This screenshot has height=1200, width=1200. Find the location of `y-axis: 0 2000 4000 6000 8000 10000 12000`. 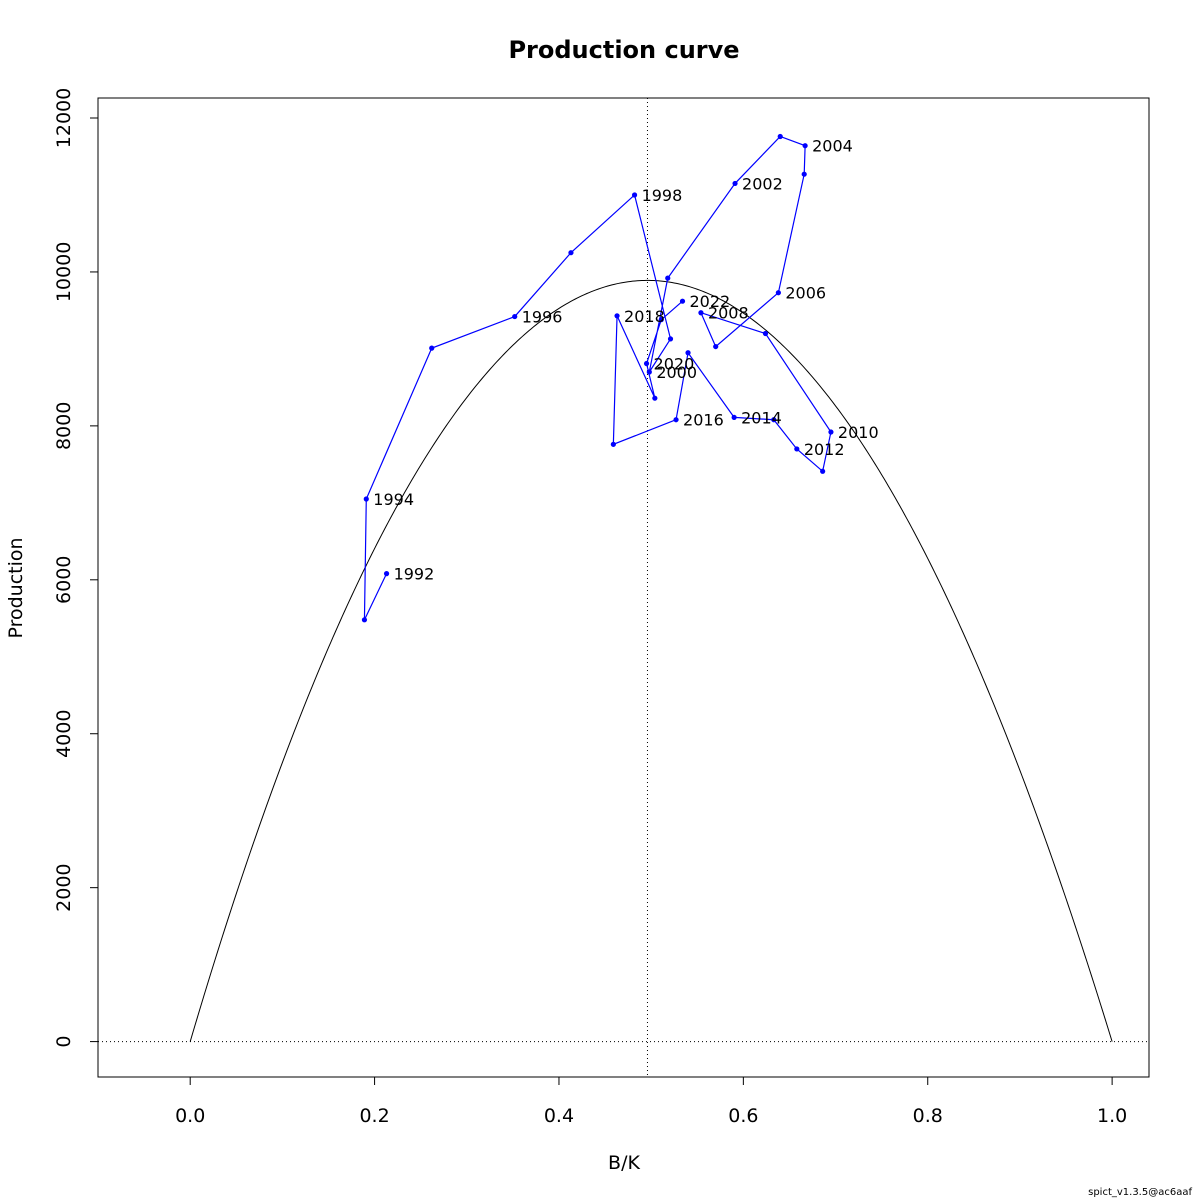

y-axis: 0 2000 4000 6000 8000 10000 12000 is located at coordinates (76, 568).